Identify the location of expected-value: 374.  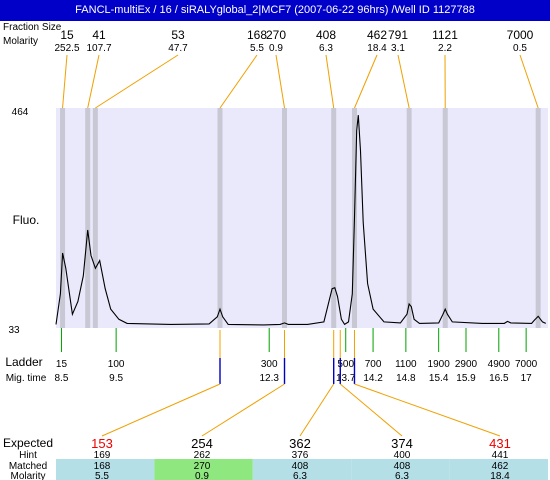
(402, 443).